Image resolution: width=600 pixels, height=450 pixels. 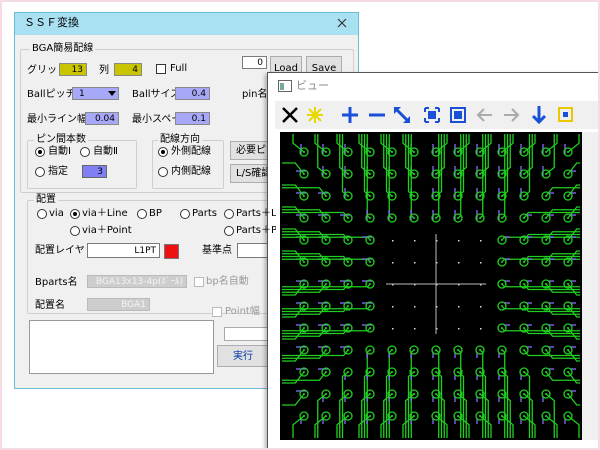 I want to click on count-input: 0, so click(x=254, y=62).